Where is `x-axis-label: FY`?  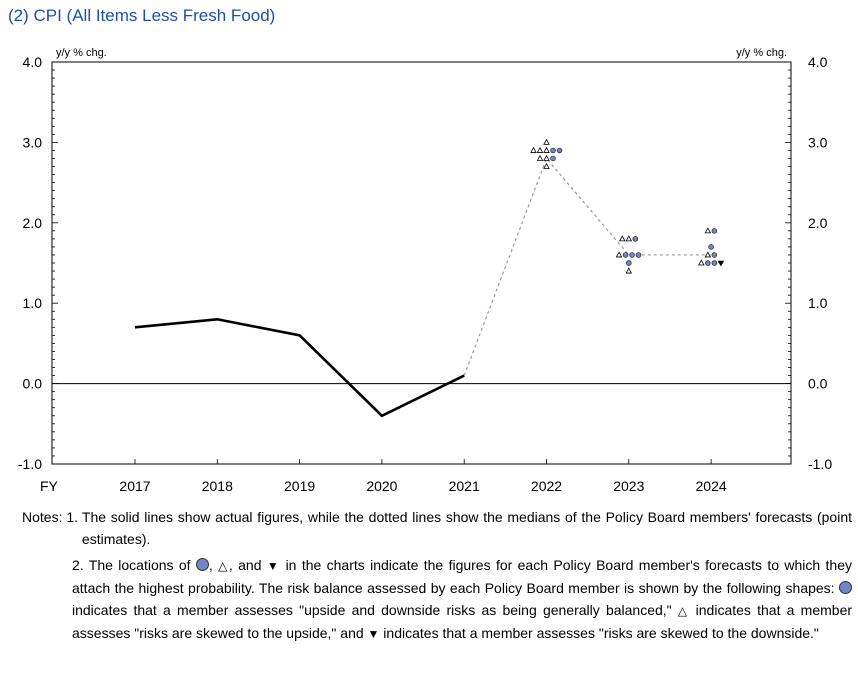 x-axis-label: FY is located at coordinates (49, 486).